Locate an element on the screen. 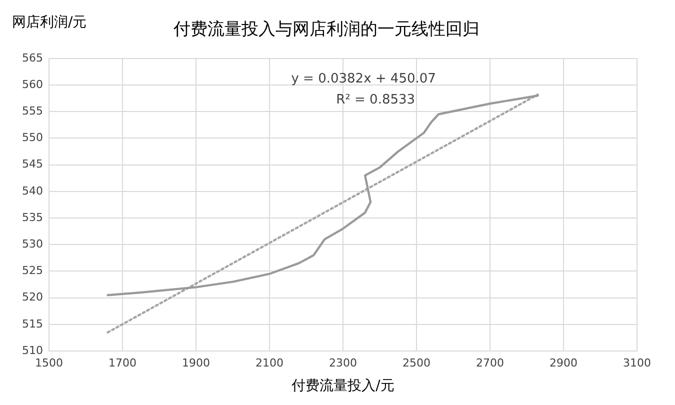 This screenshot has width=675, height=405. chart-title: 付费流量投入与网店利润的一元线性回归 is located at coordinates (326, 30).